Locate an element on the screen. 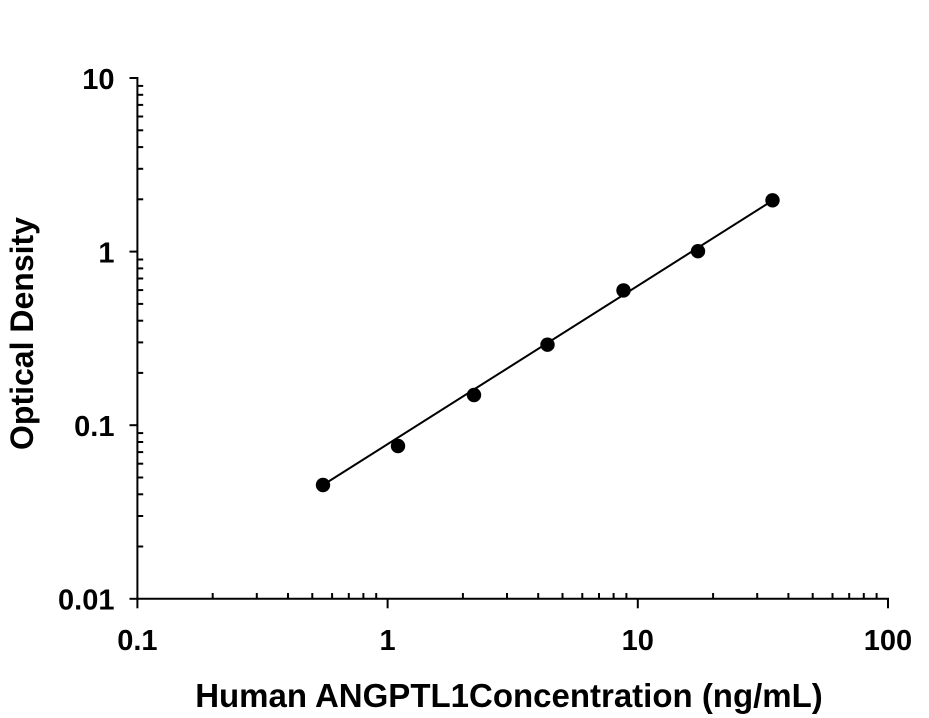 This screenshot has width=929, height=718. svg-text: Optical Density is located at coordinates (22, 333).